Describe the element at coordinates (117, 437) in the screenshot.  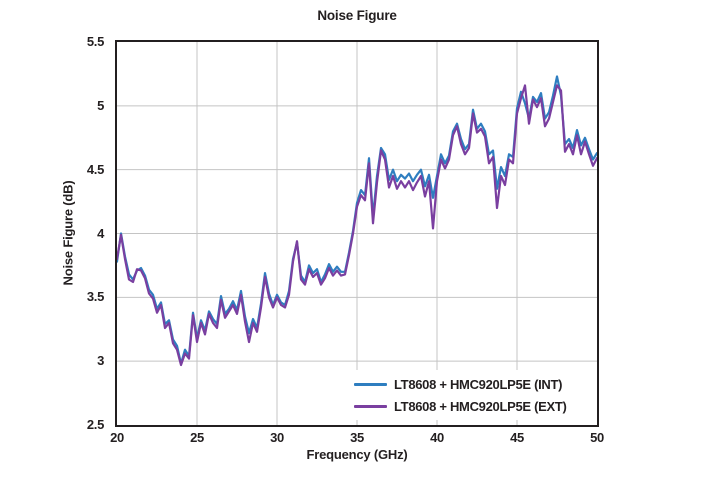
I see `x-tick-label: 20` at that location.